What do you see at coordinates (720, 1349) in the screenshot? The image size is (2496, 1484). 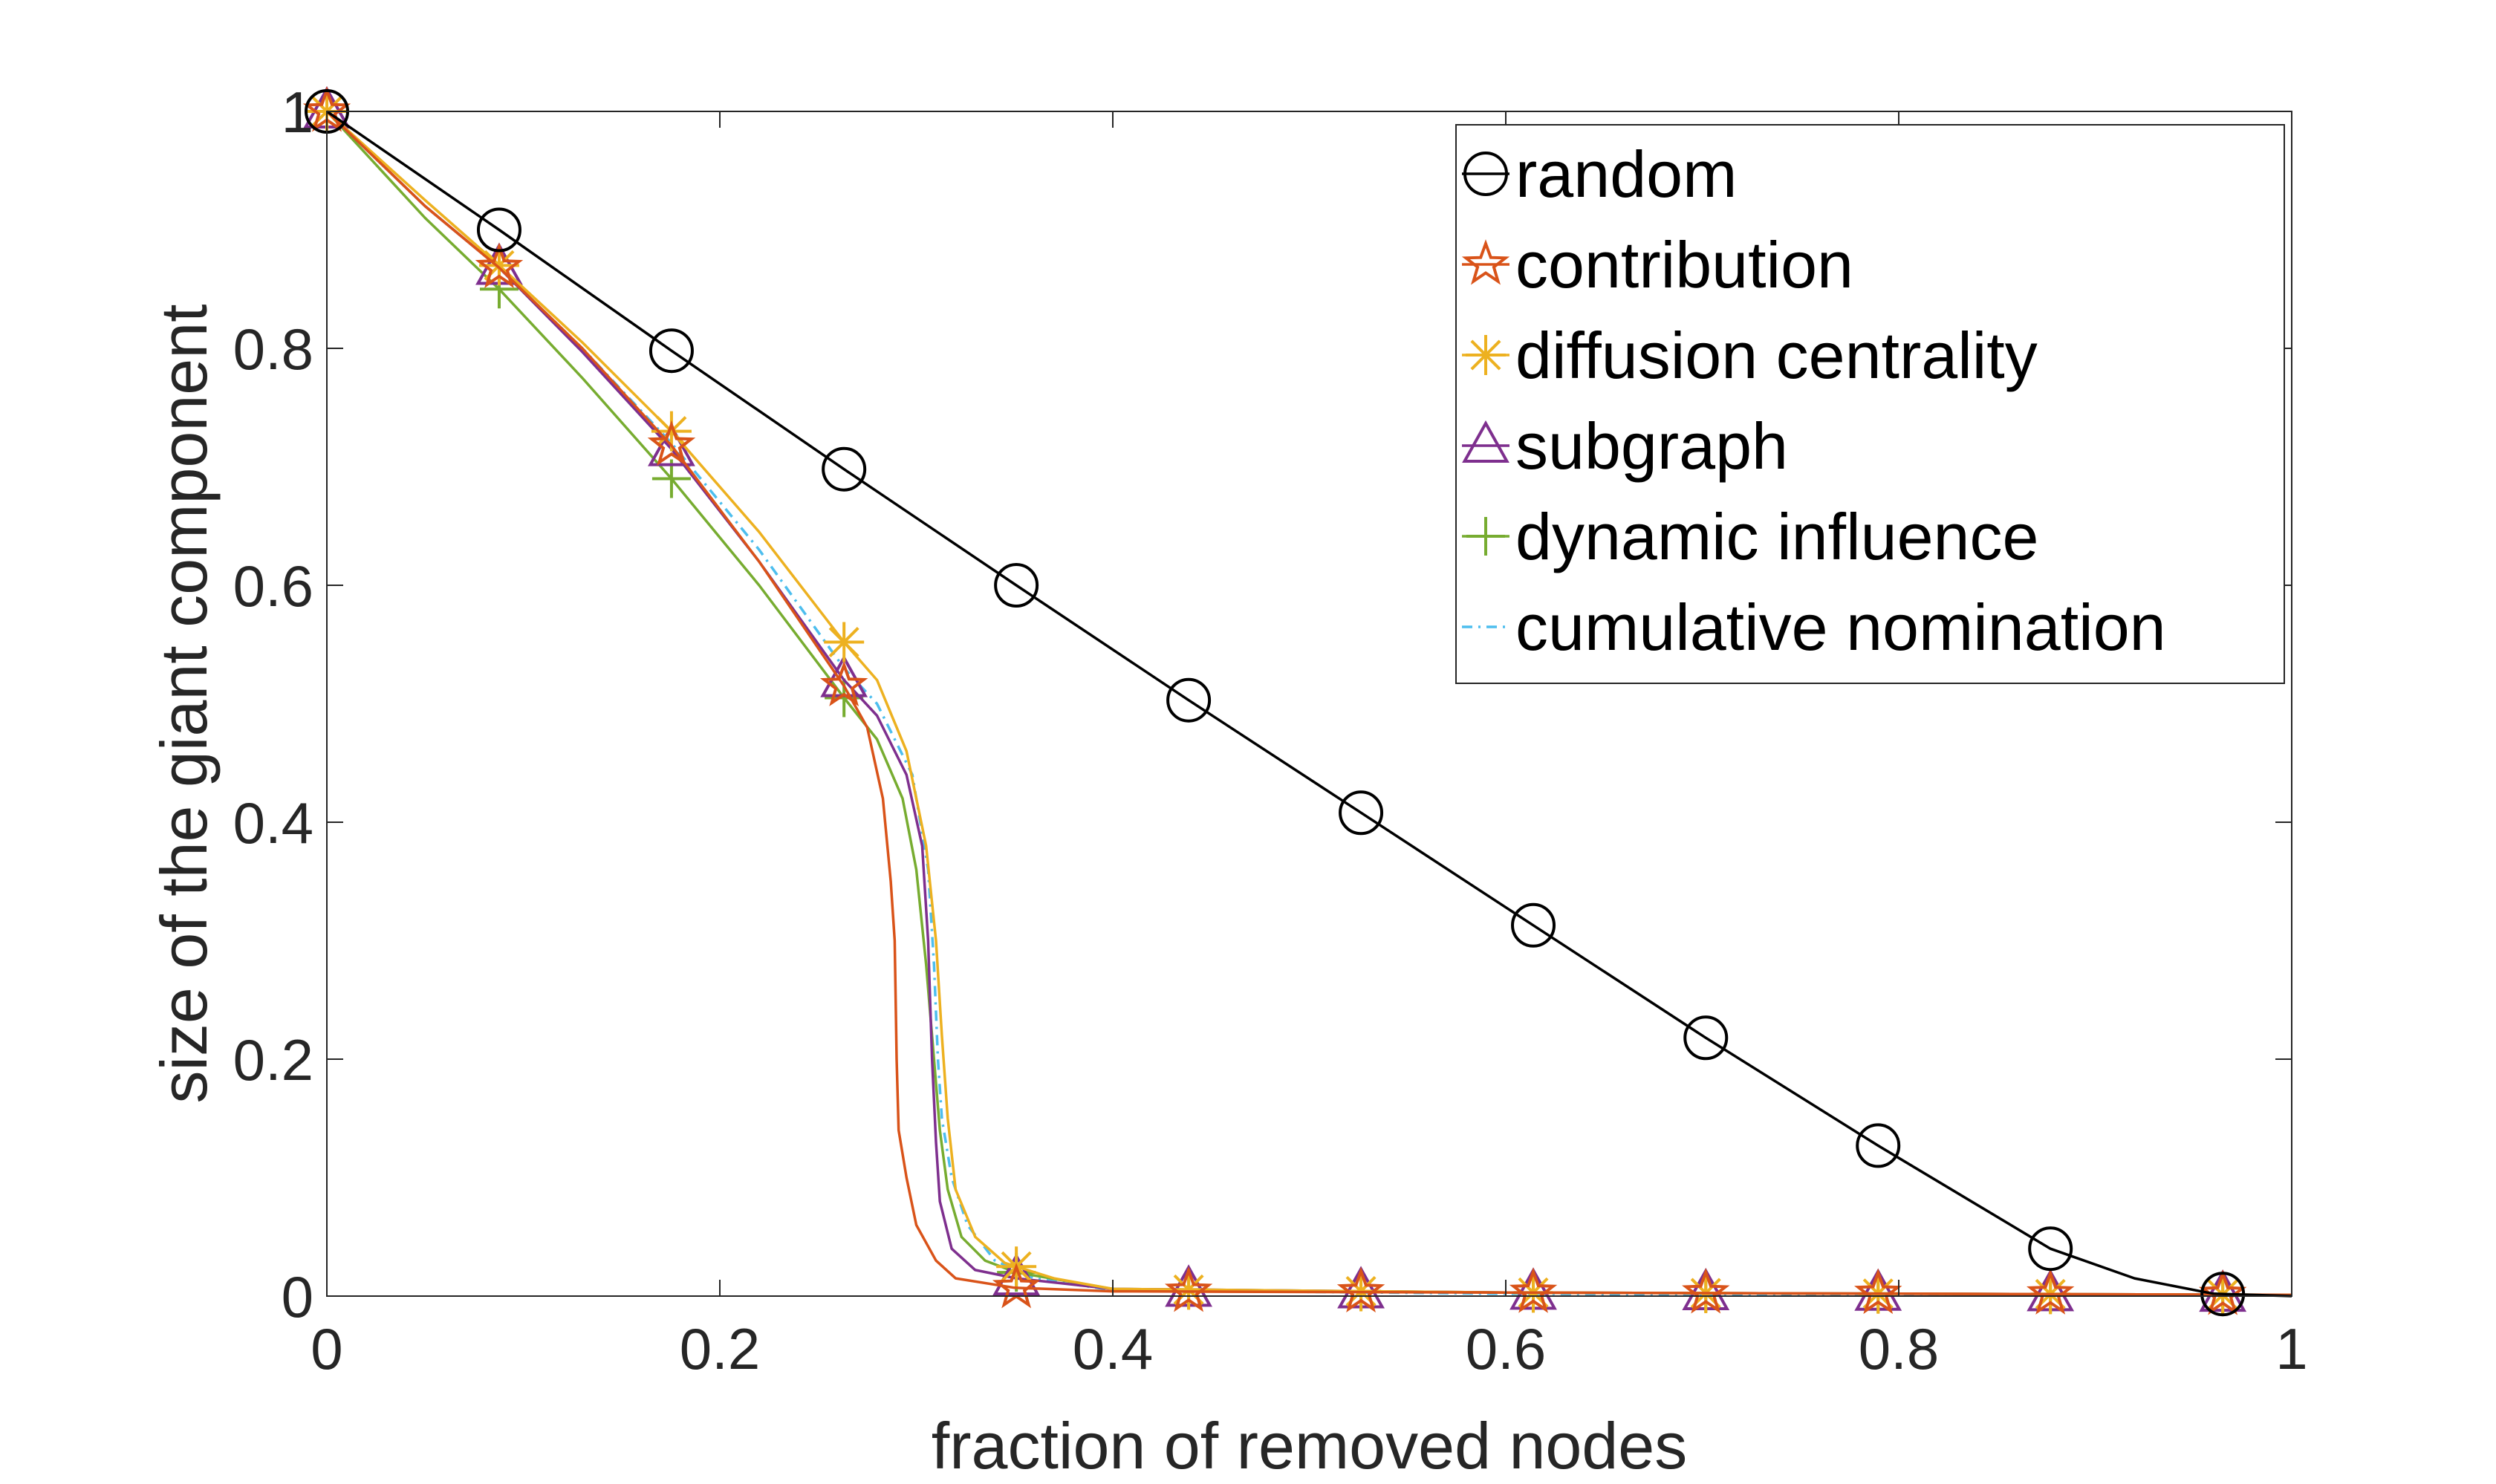 I see `x-tick-label: 0.2` at bounding box center [720, 1349].